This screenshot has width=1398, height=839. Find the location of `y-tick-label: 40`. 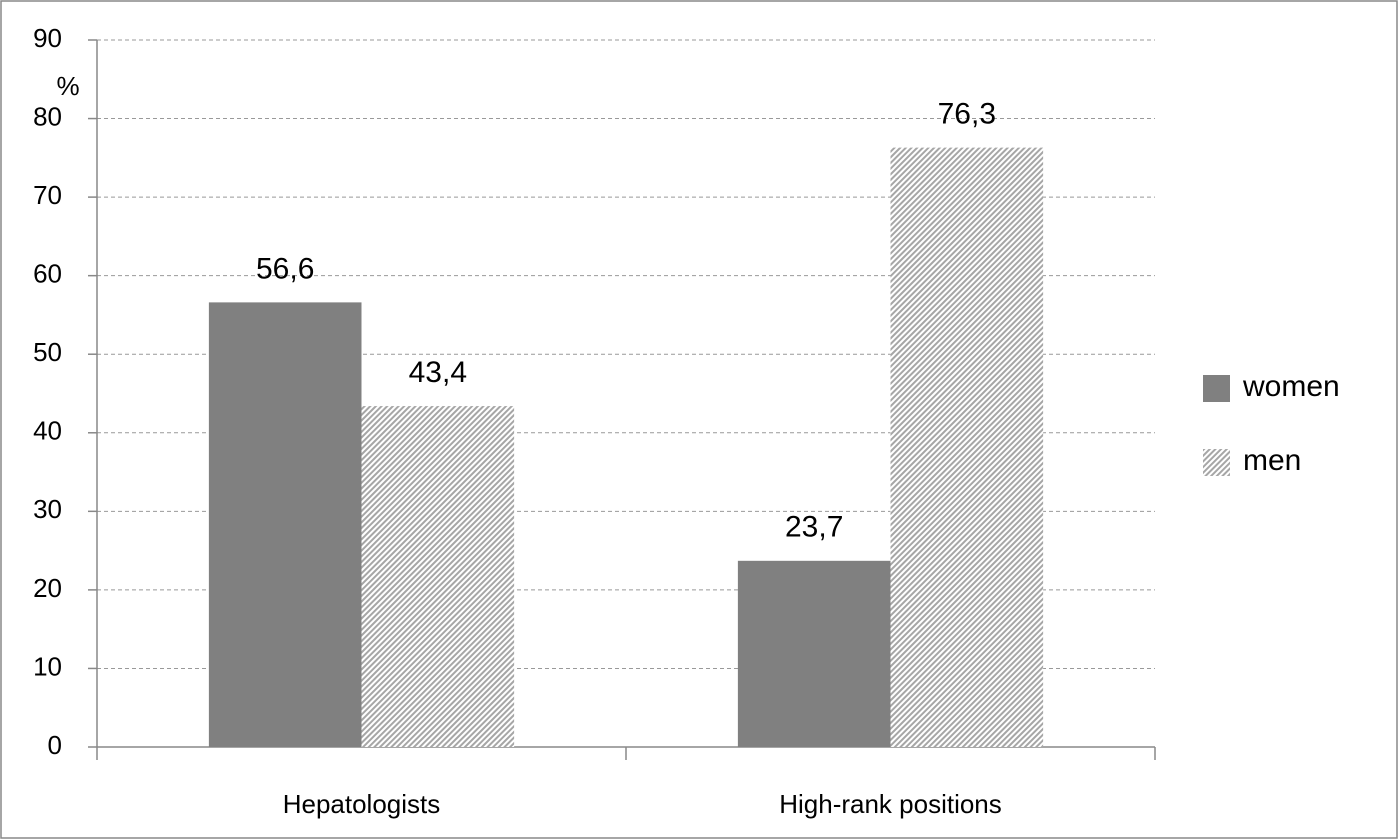

y-tick-label: 40 is located at coordinates (47, 431).